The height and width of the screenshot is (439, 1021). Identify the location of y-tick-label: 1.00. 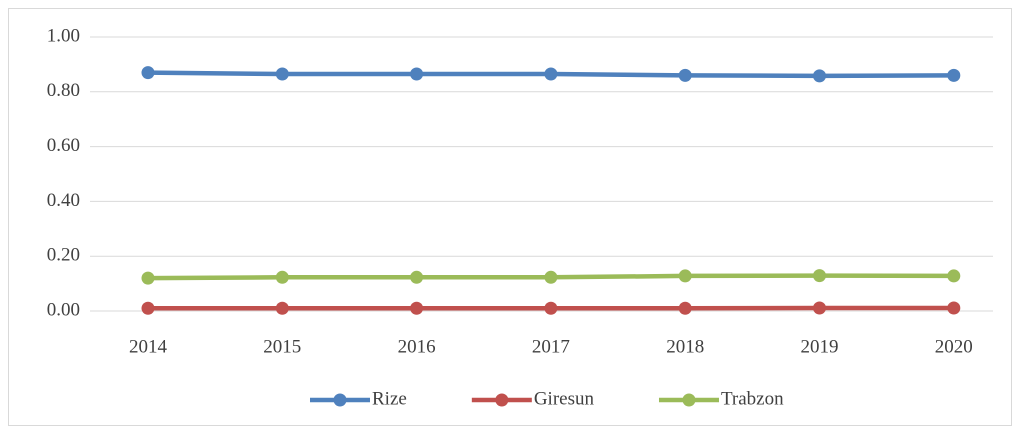
(63, 35).